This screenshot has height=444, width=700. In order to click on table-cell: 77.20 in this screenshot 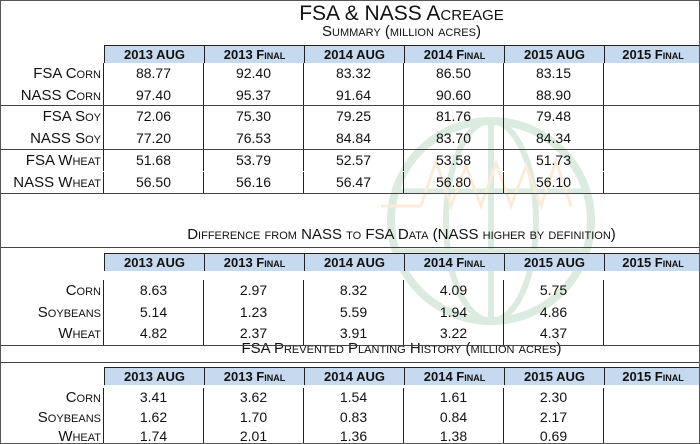, I will do `click(154, 139)`.